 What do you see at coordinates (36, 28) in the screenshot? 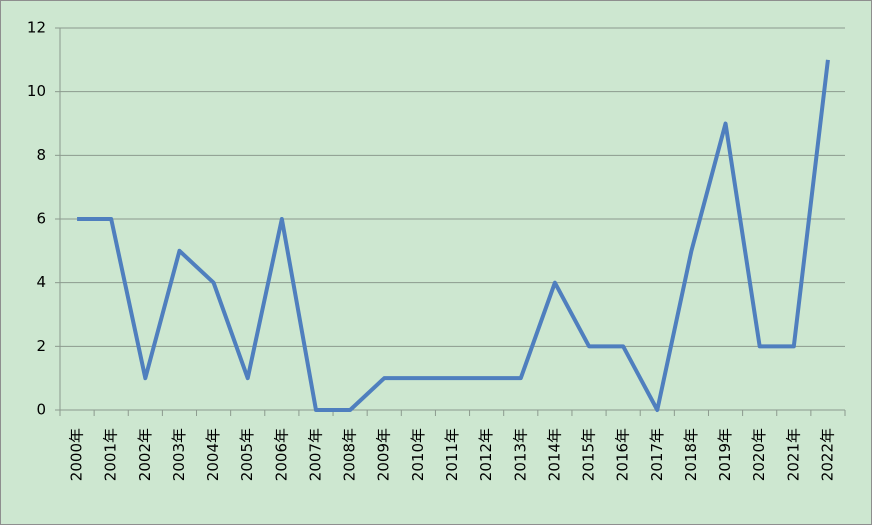
I see `y-tick-label: 12` at bounding box center [36, 28].